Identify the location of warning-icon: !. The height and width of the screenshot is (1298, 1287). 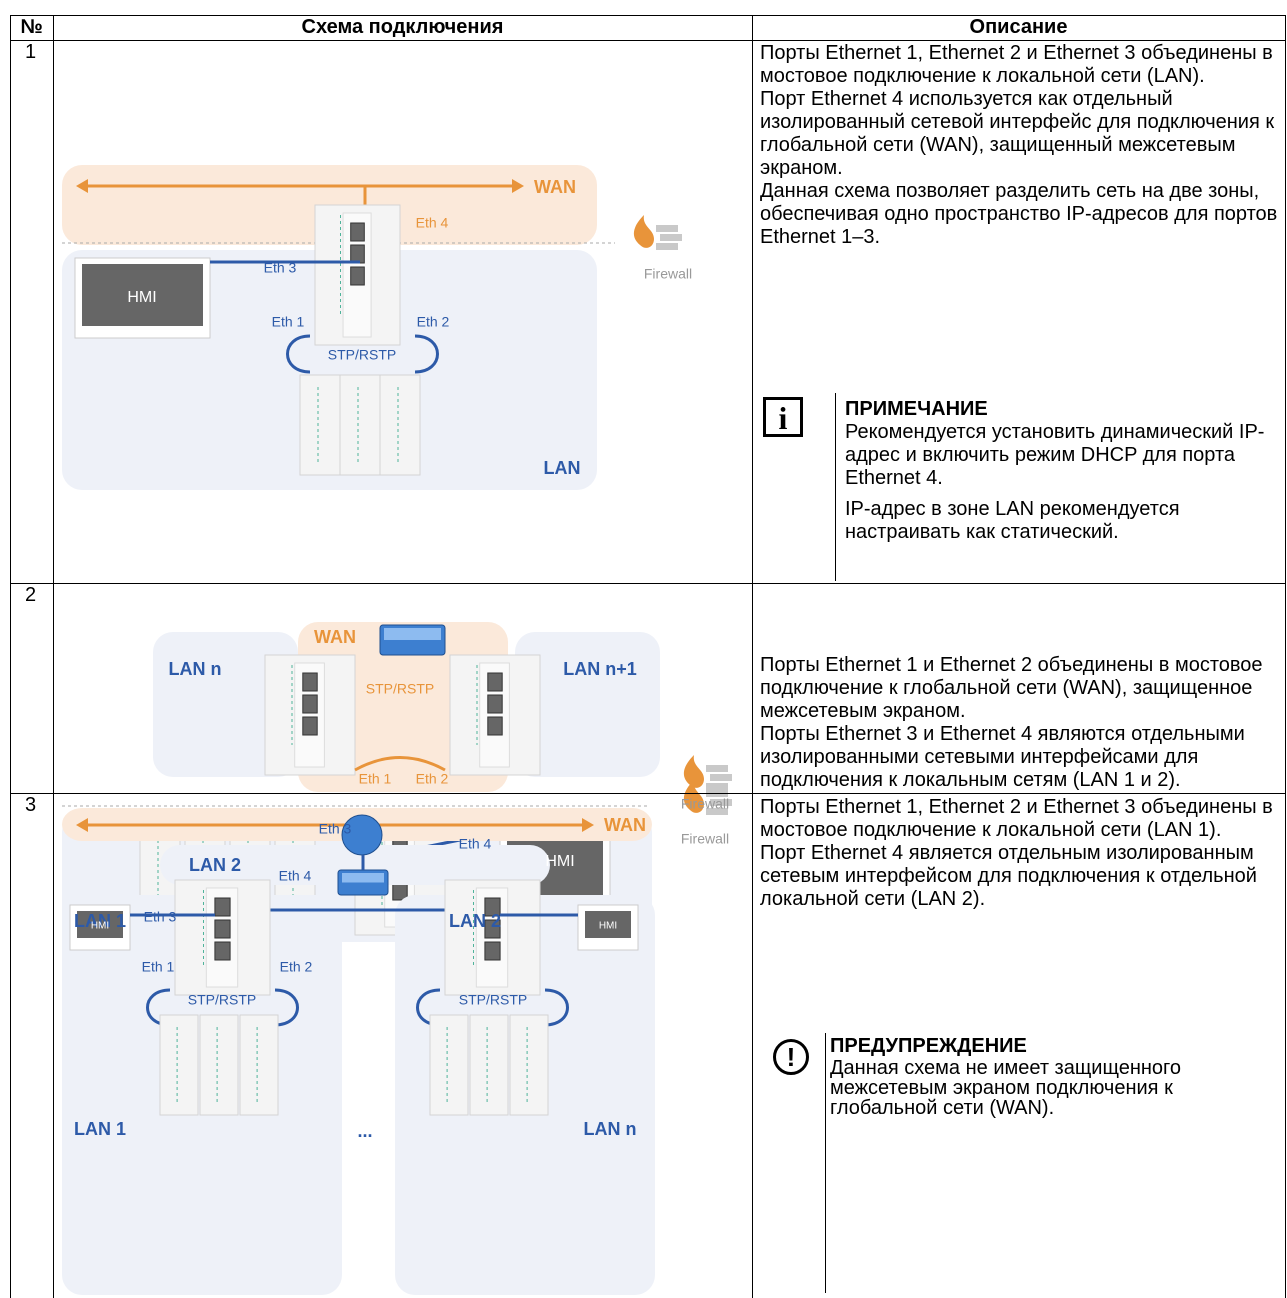
(791, 1057).